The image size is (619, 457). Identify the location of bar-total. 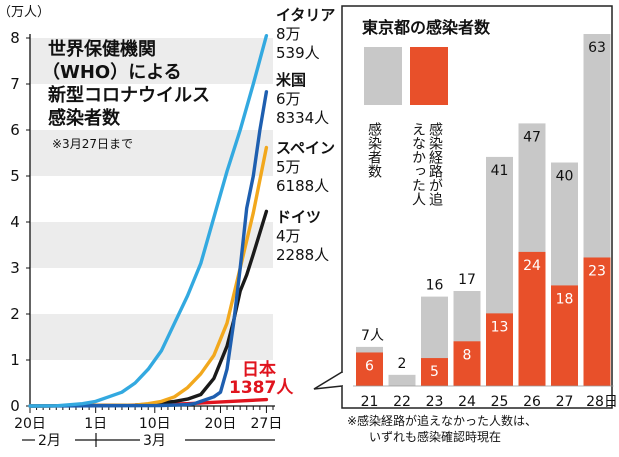
(402, 380).